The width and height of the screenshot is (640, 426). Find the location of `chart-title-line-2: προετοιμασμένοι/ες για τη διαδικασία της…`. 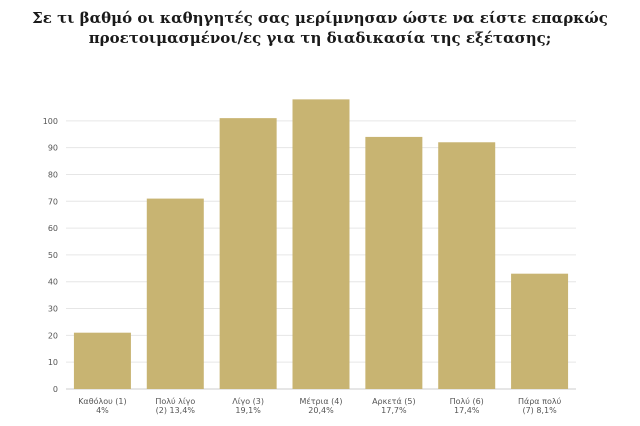

chart-title-line-2: προετοιμασμένοι/ες για τη διαδικασία της… is located at coordinates (320, 38).